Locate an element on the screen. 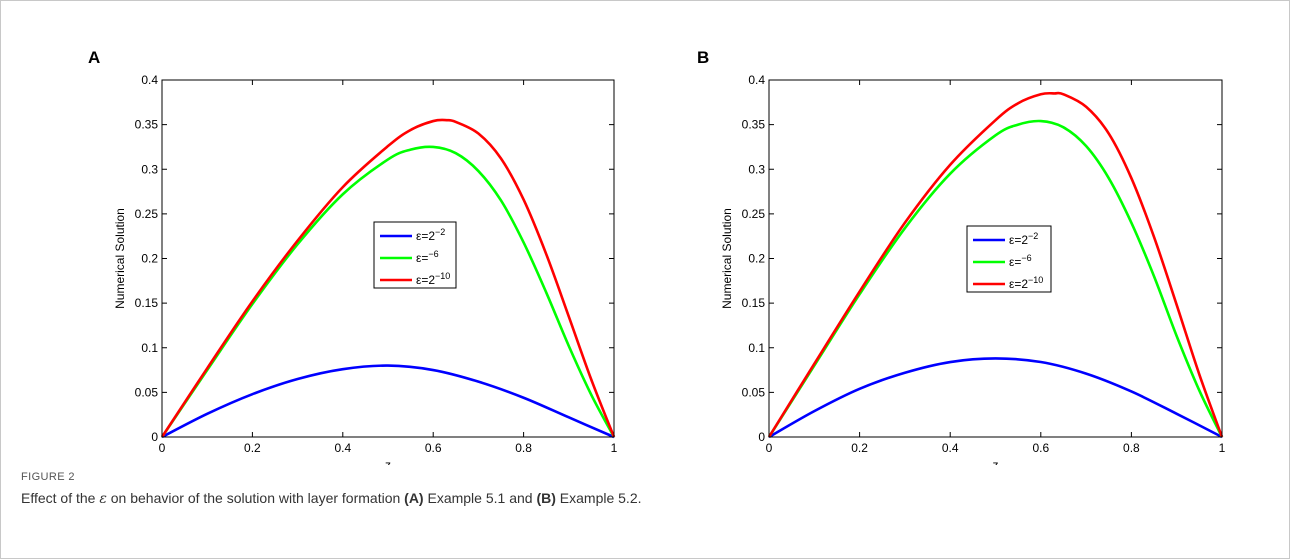 The width and height of the screenshot is (1291, 560). figure-label: FIGURE 2 is located at coordinates (48, 477).